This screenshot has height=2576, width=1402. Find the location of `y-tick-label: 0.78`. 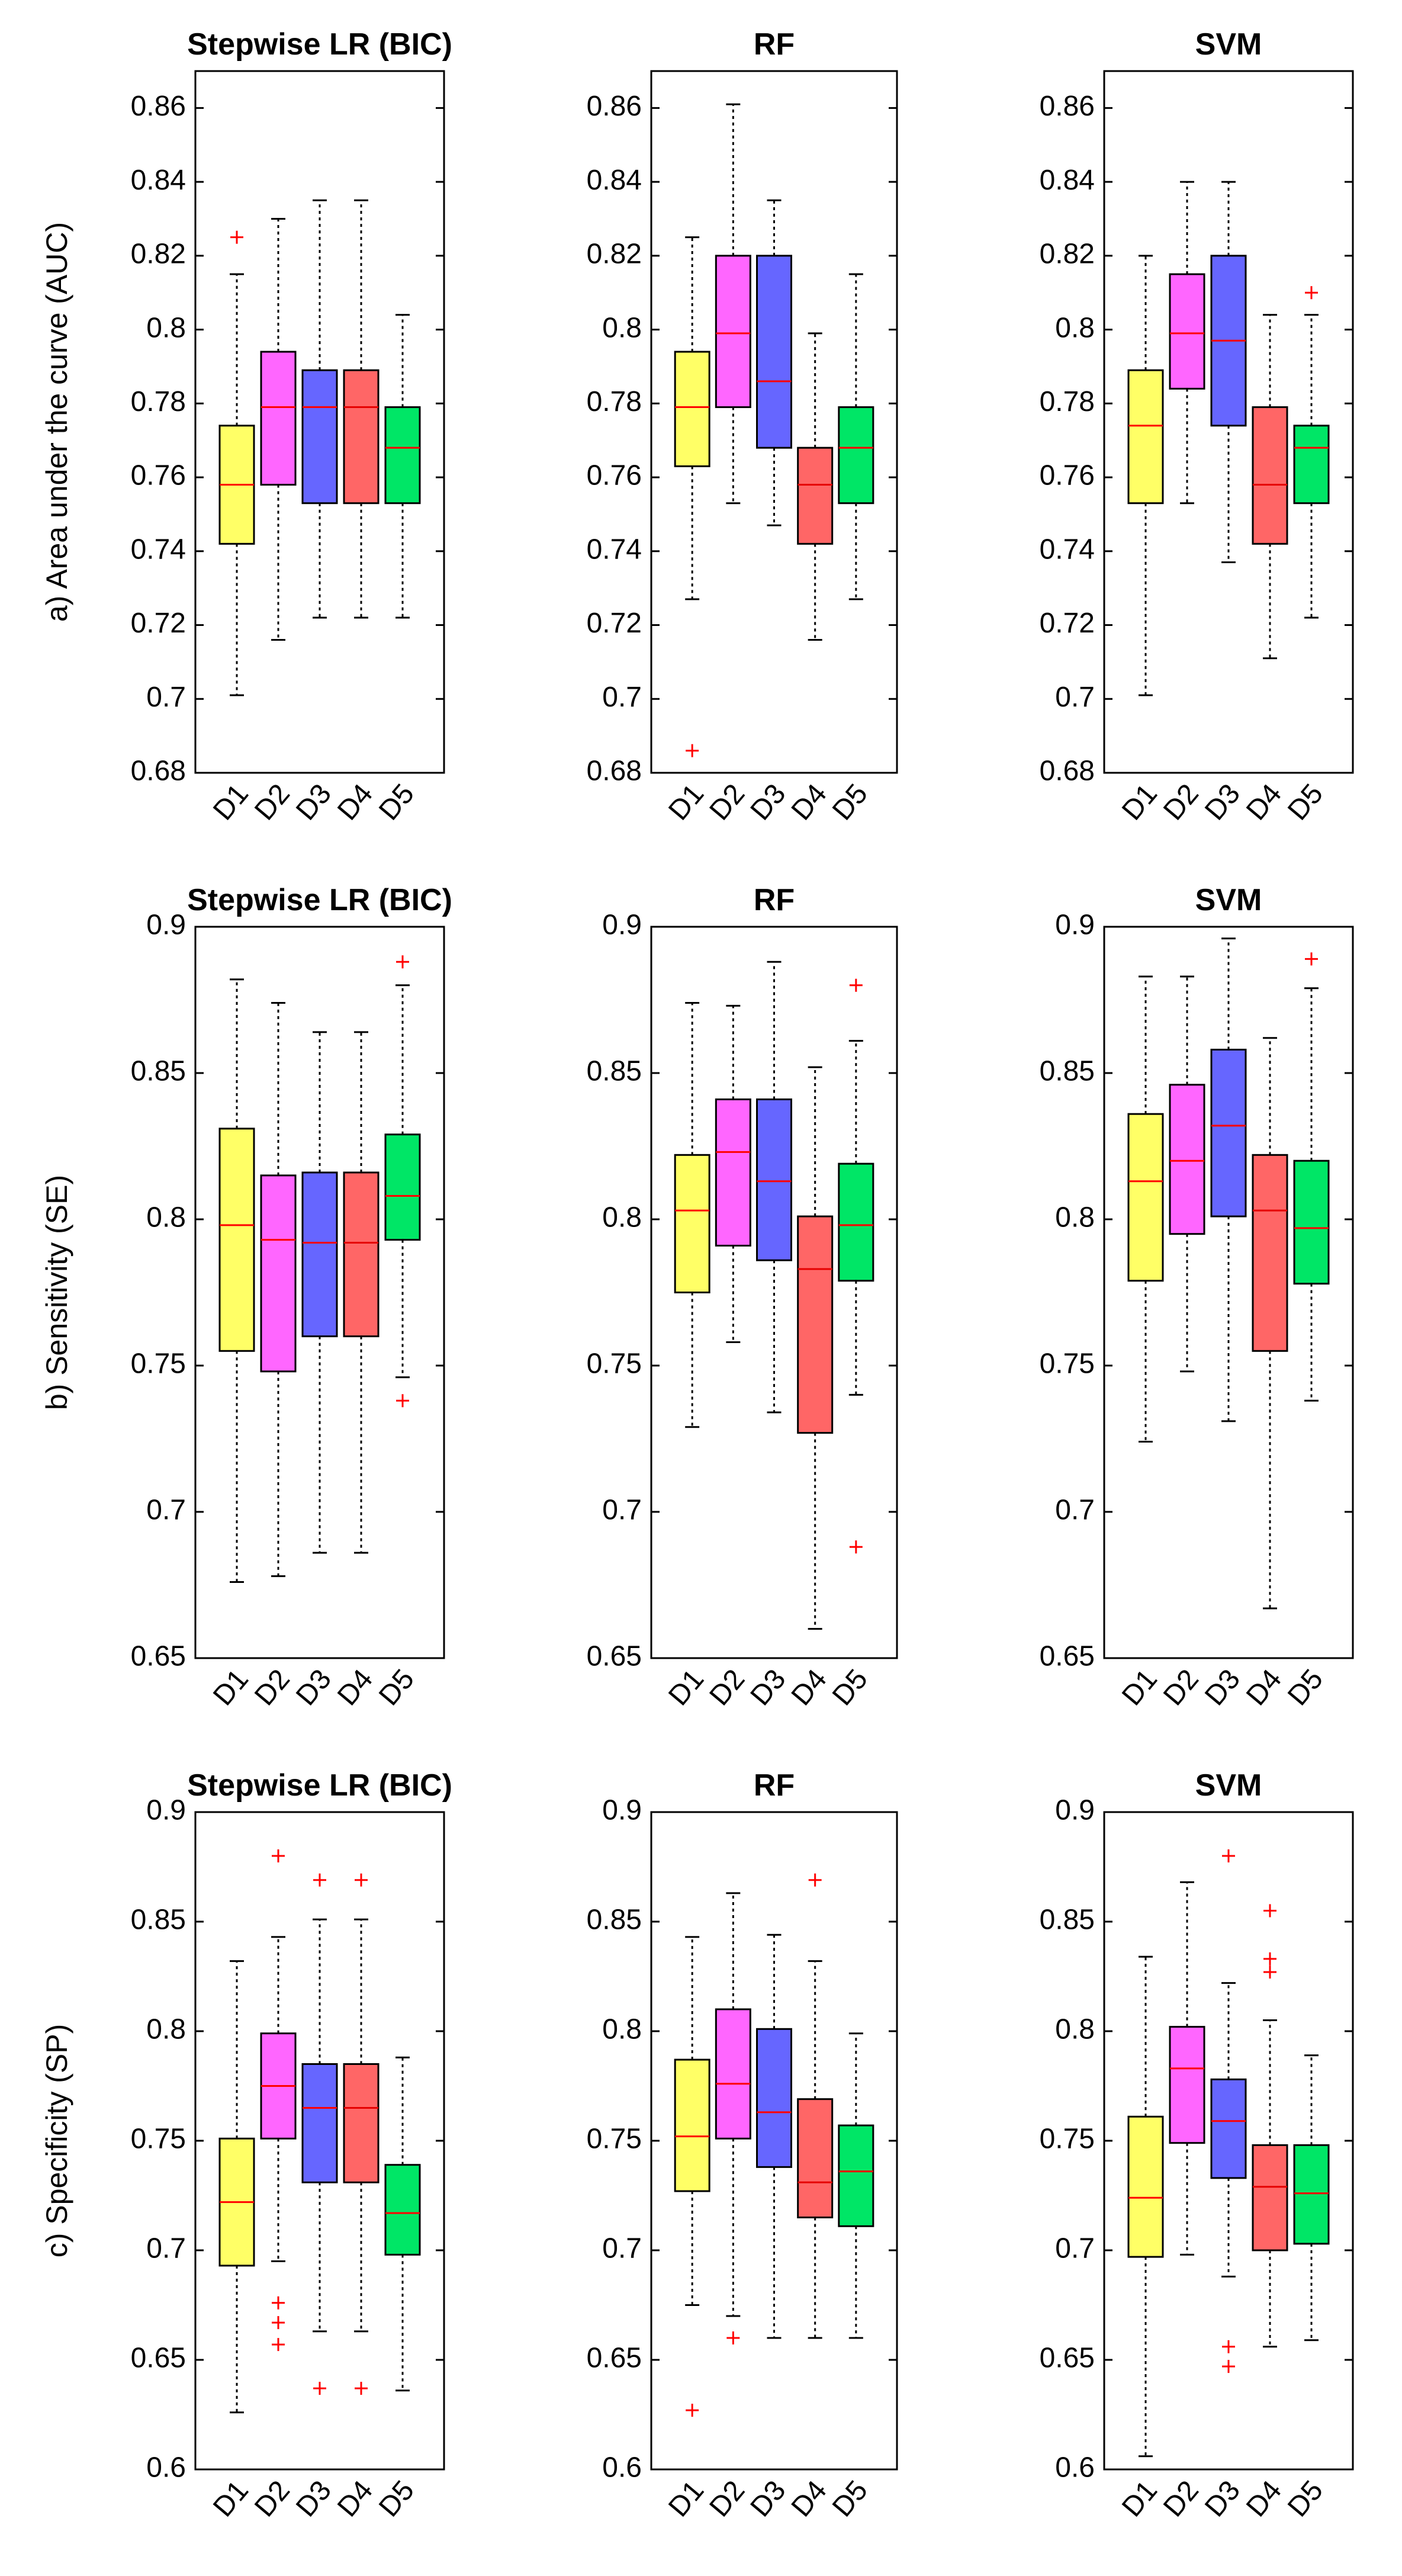

y-tick-label: 0.78 is located at coordinates (159, 401).